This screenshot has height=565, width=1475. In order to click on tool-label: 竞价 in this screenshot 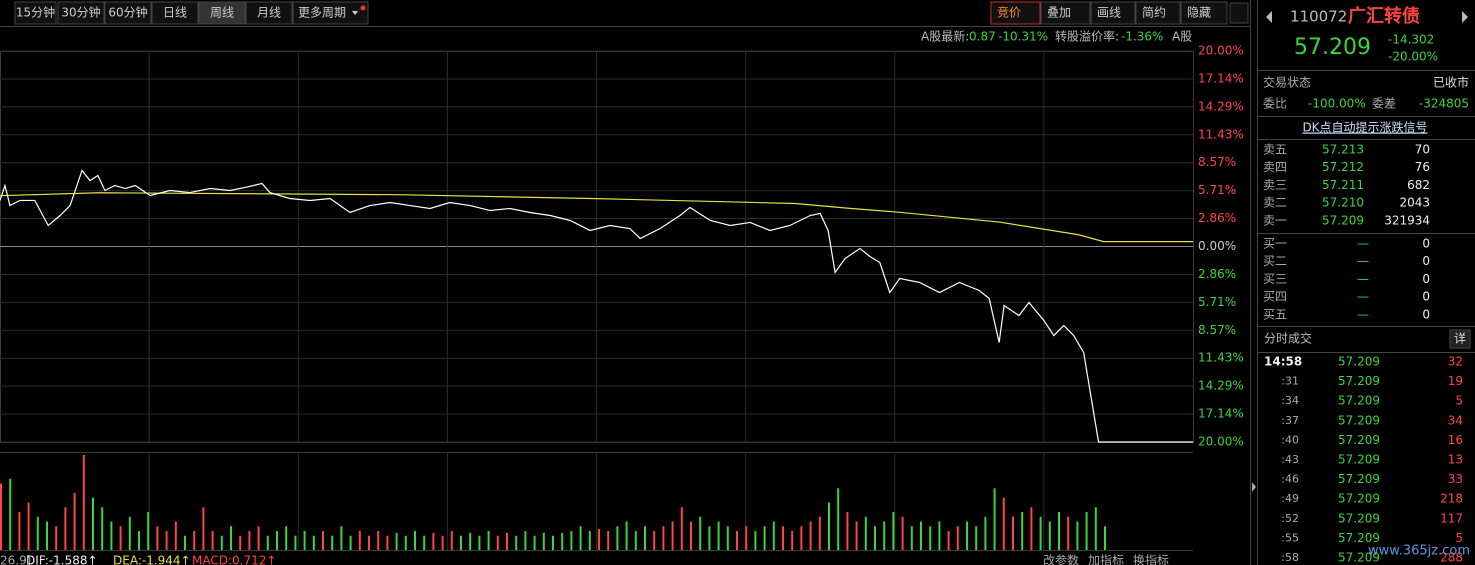, I will do `click(1009, 13)`.